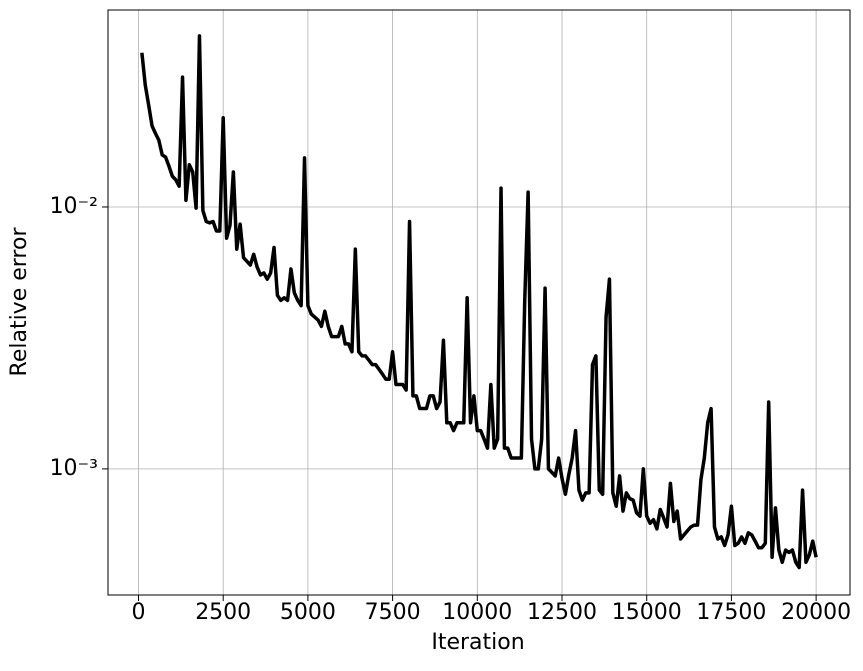 This screenshot has width=863, height=671. What do you see at coordinates (138, 612) in the screenshot?
I see `x-tick-label: 0` at bounding box center [138, 612].